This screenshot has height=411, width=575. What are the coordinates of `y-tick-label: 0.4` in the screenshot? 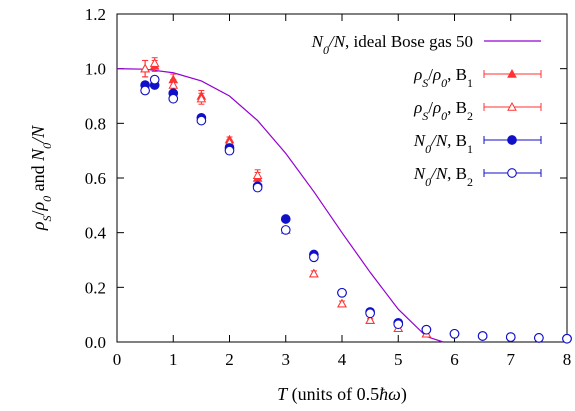 It's located at (96, 233).